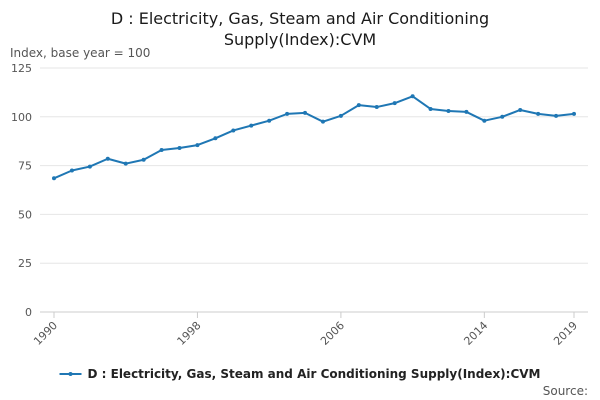 This screenshot has height=400, width=600. I want to click on chart-title-line-2: Supply(Index):CVM, so click(300, 39).